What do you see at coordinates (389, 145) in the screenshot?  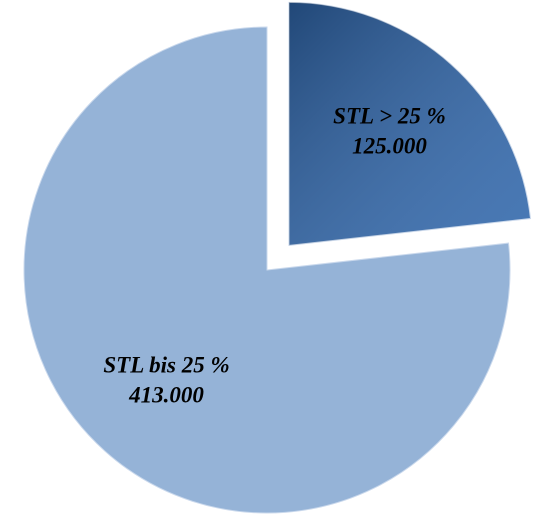 I see `slice-value-label: 125.000` at bounding box center [389, 145].